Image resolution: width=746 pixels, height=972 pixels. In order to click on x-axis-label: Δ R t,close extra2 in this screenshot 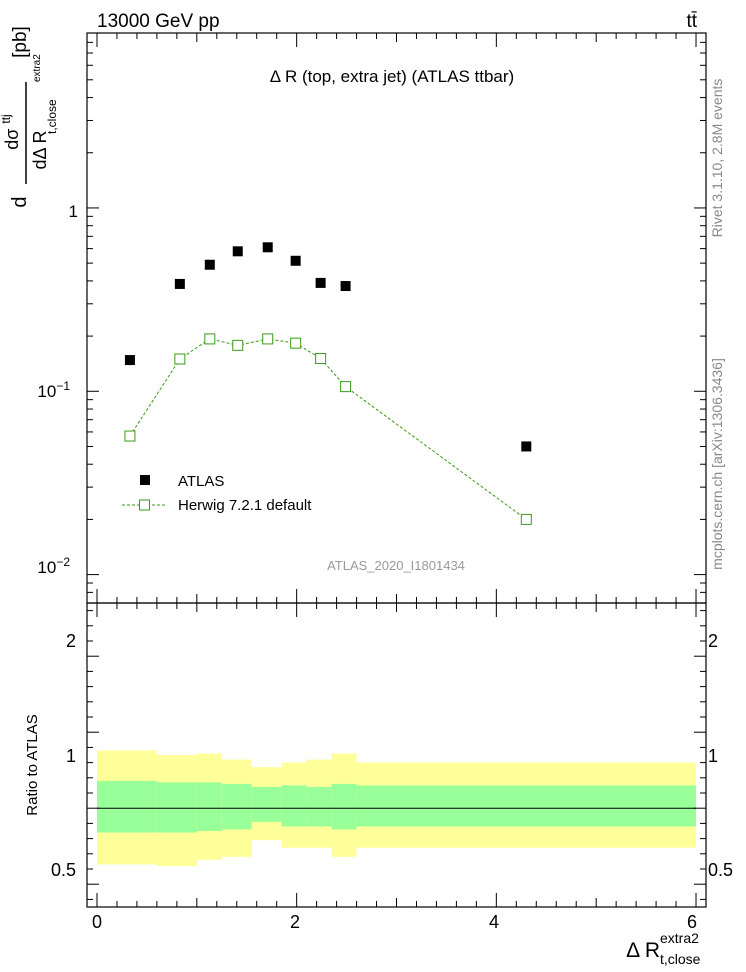, I will do `click(663, 948)`.